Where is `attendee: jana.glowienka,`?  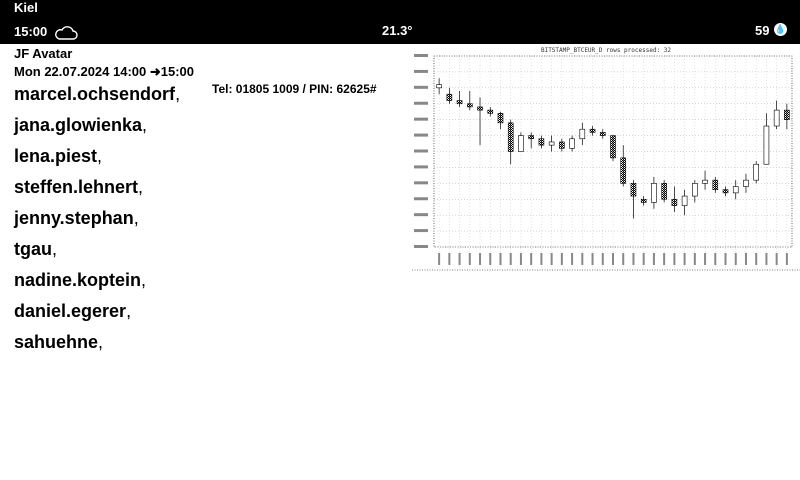 attendee: jana.glowienka, is located at coordinates (81, 125).